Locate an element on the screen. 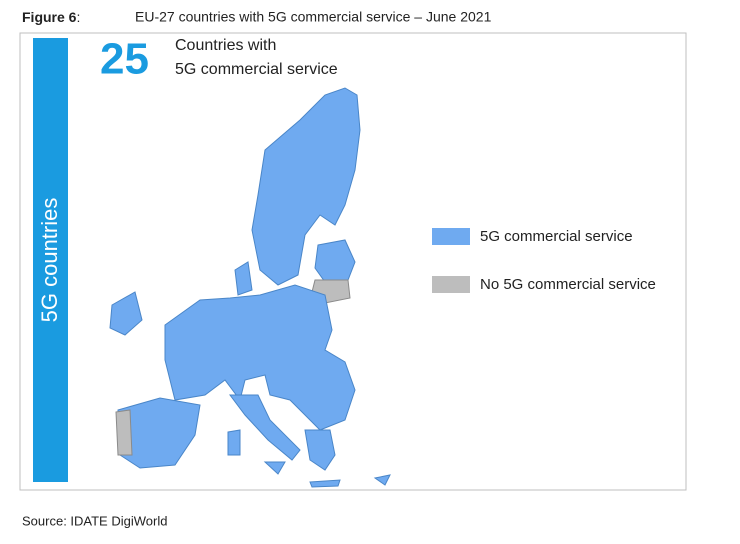 Image resolution: width=740 pixels, height=544 pixels. ireland is located at coordinates (126, 313).